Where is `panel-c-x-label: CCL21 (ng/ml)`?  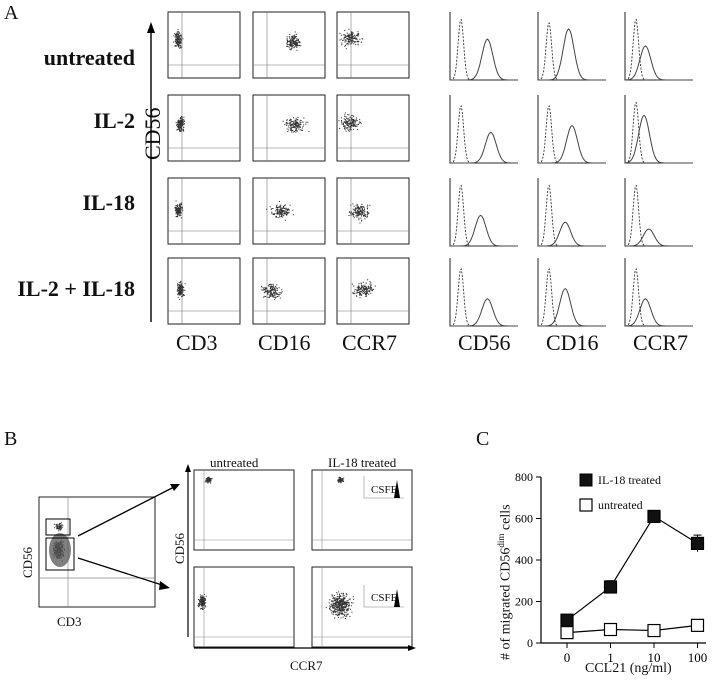
panel-c-x-label: CCL21 (ng/ml) is located at coordinates (628, 668).